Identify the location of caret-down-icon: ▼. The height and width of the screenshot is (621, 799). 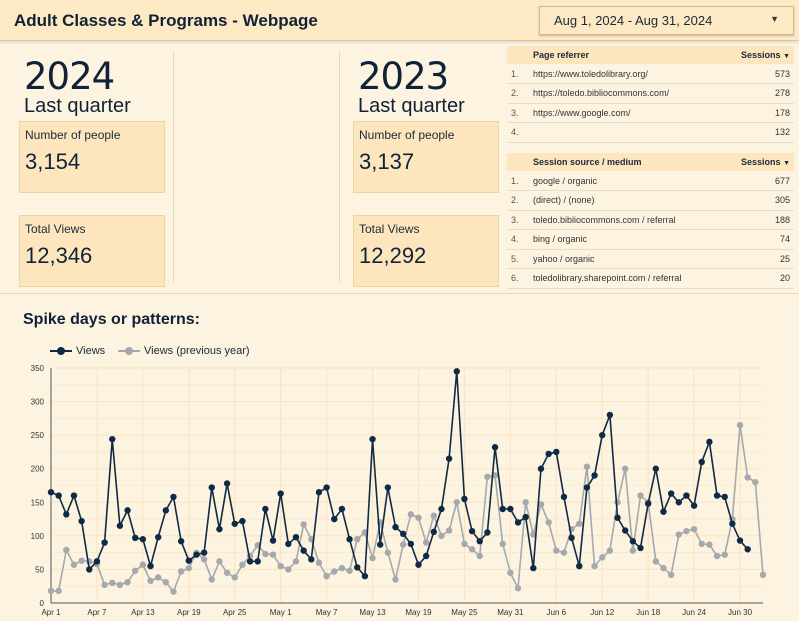
(774, 19).